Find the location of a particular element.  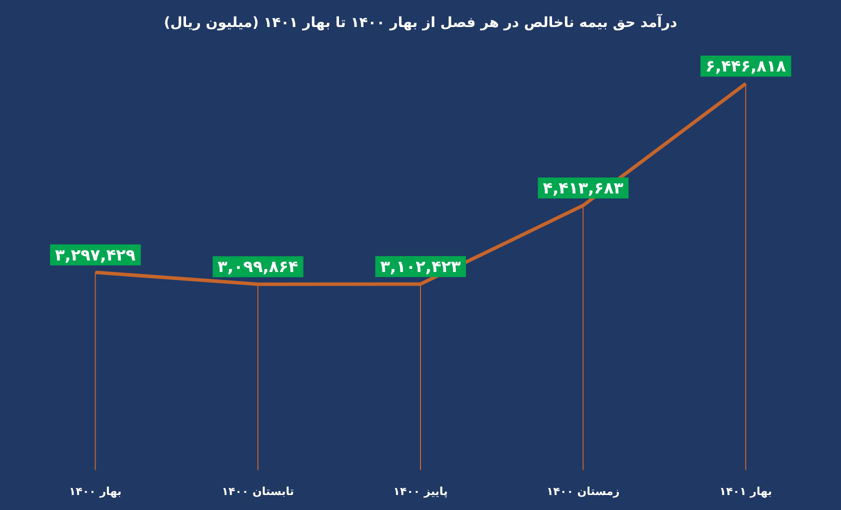

x-tick-label: پاییز ۱۴۰۰ is located at coordinates (420, 491).